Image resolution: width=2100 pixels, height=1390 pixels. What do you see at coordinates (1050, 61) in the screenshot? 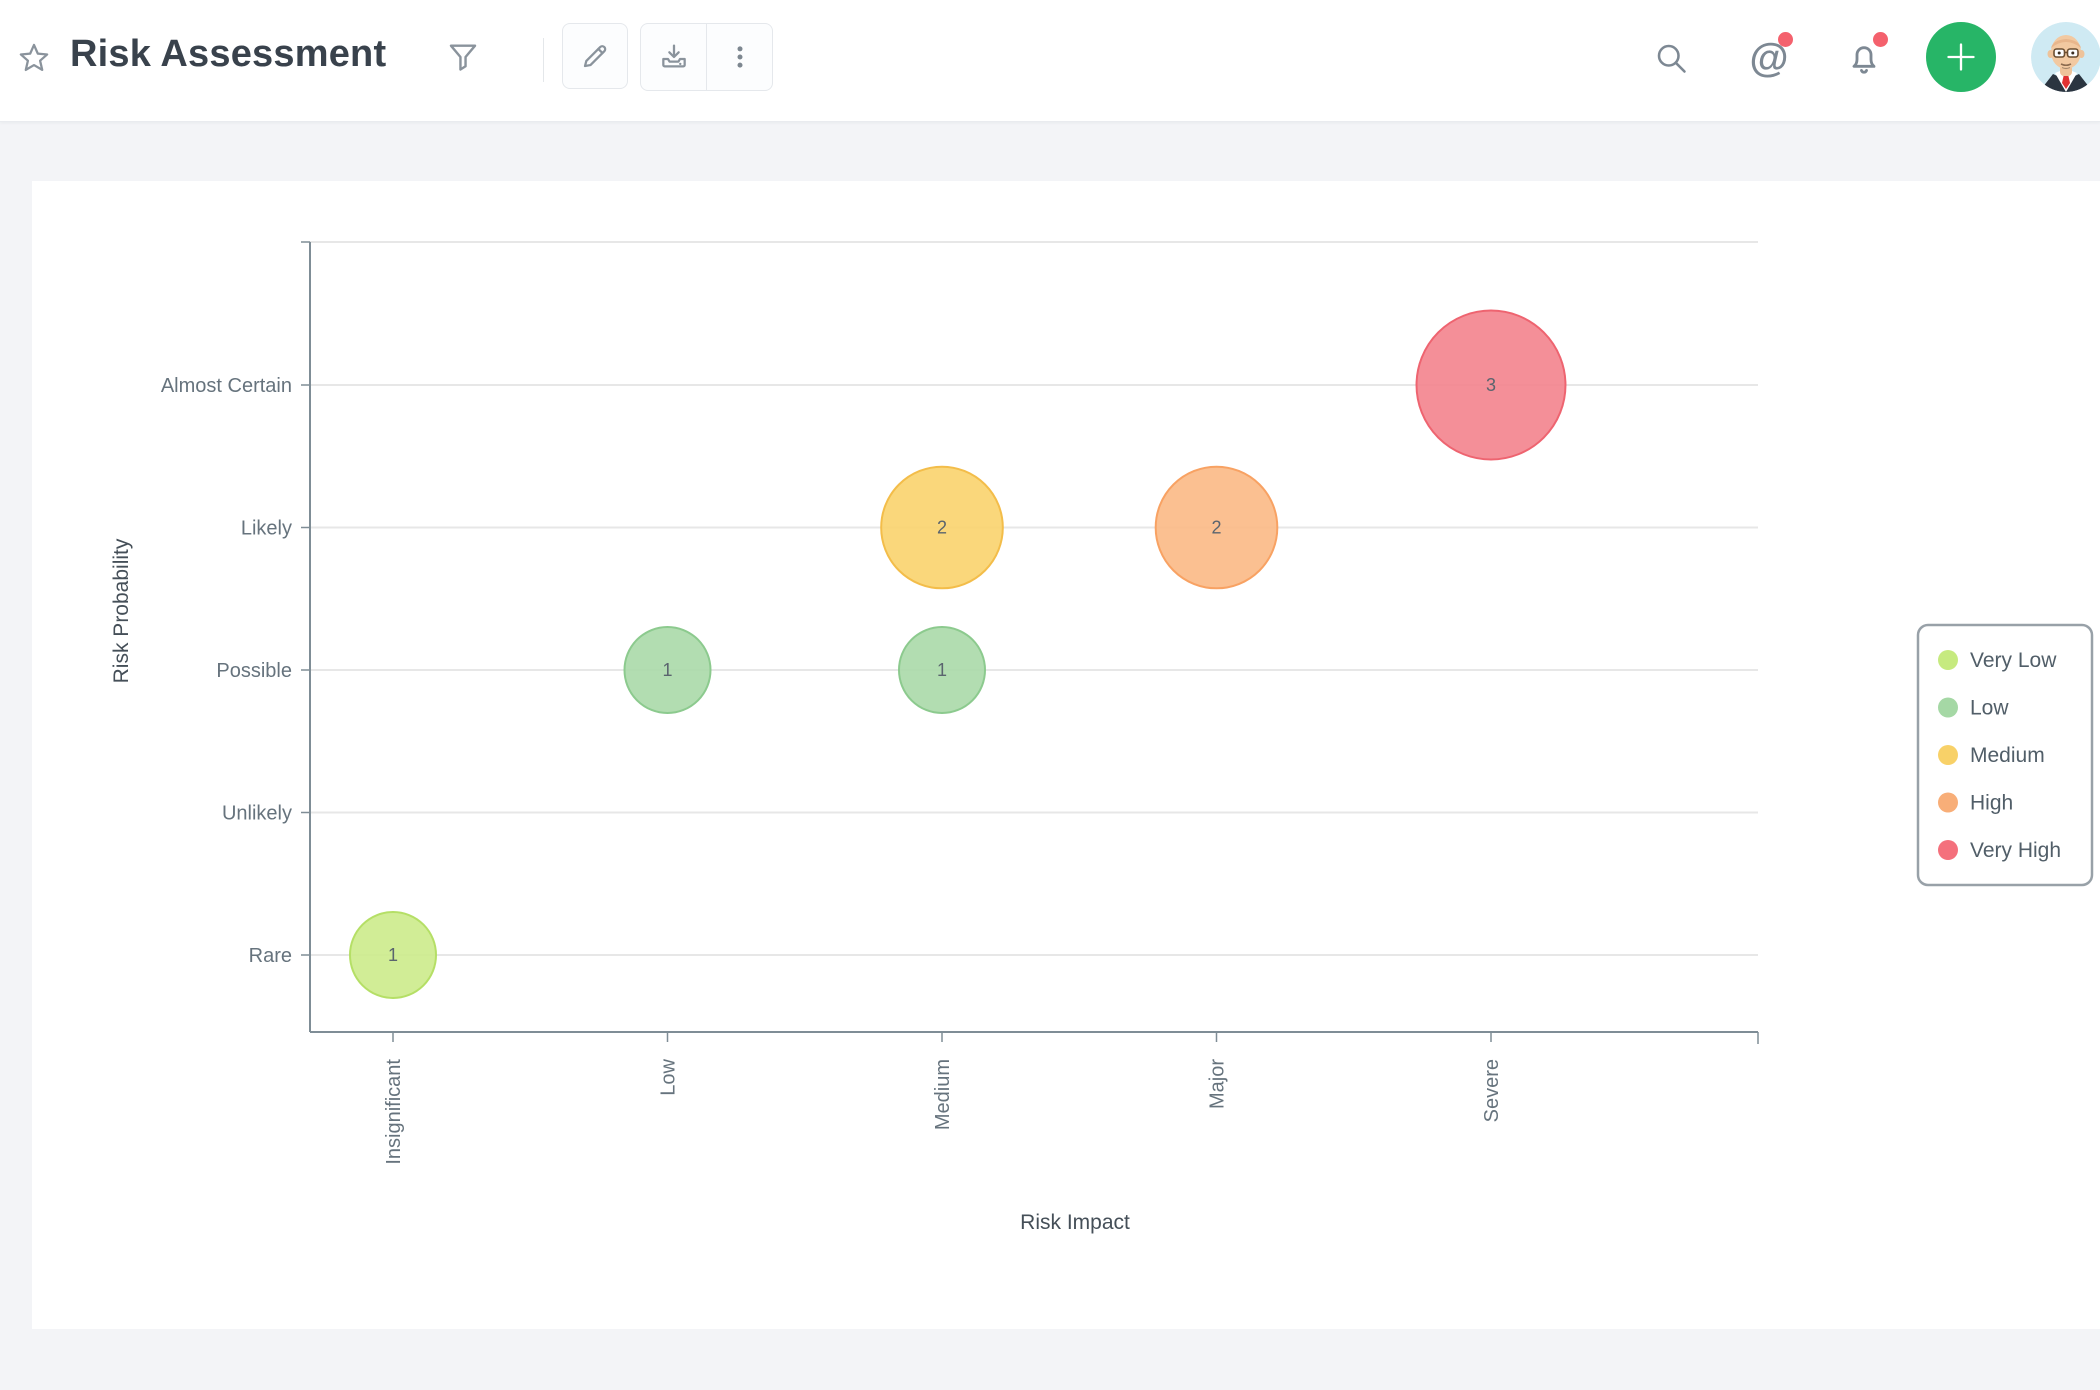
I see `top-header: Risk Assessment` at bounding box center [1050, 61].